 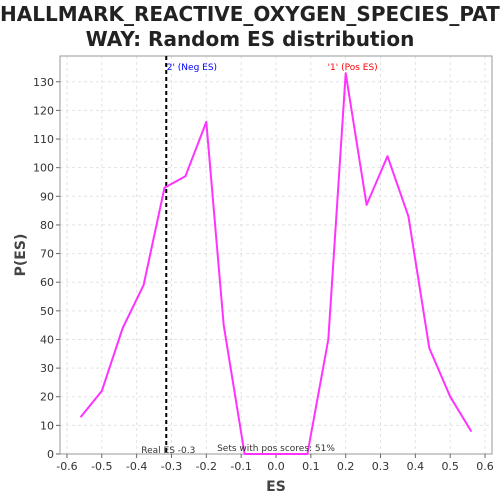 I want to click on x-tick-label: -0.4, so click(x=136, y=466).